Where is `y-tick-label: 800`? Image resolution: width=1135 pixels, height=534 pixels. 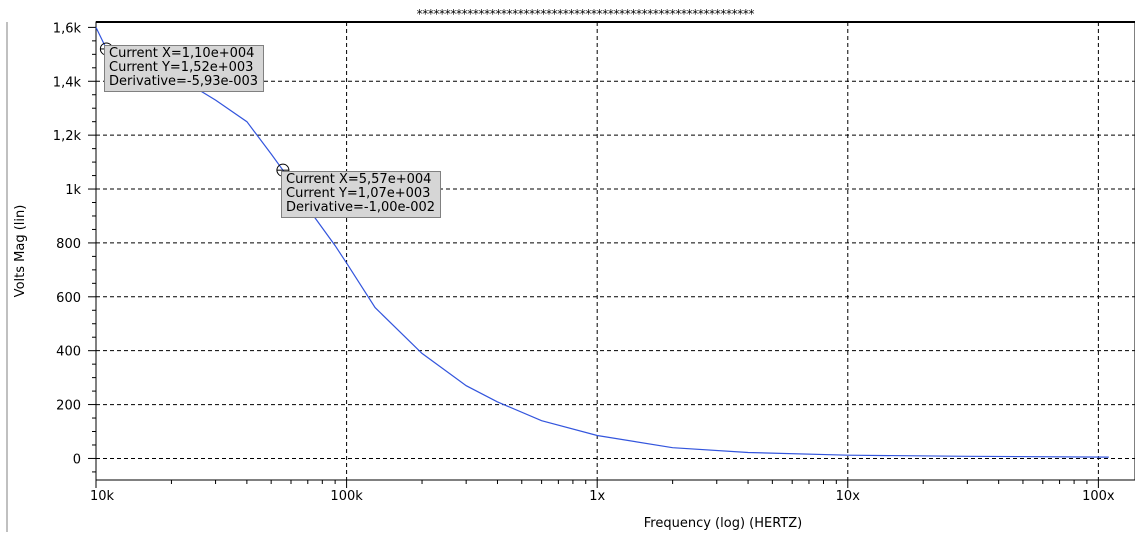
y-tick-label: 800 is located at coordinates (68, 244).